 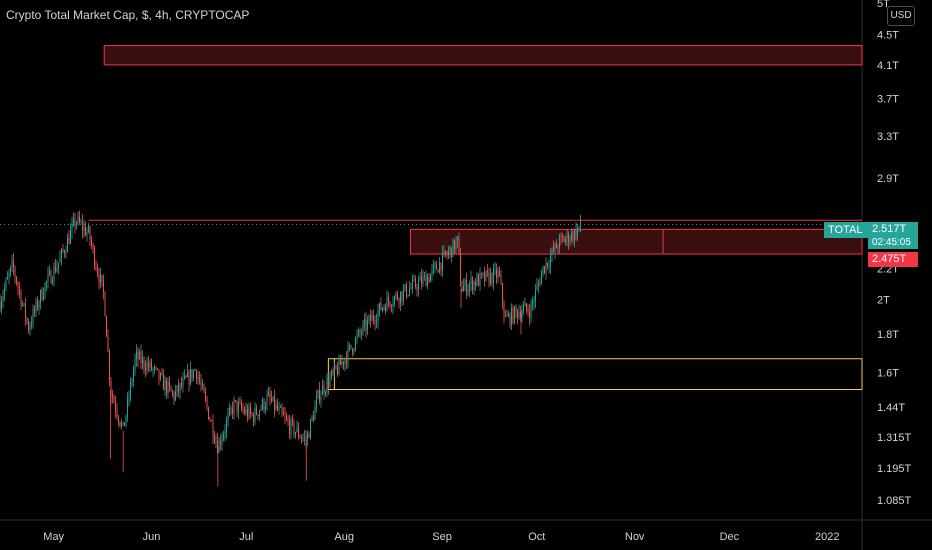 I want to click on symbol-tag-bg, so click(x=846, y=230).